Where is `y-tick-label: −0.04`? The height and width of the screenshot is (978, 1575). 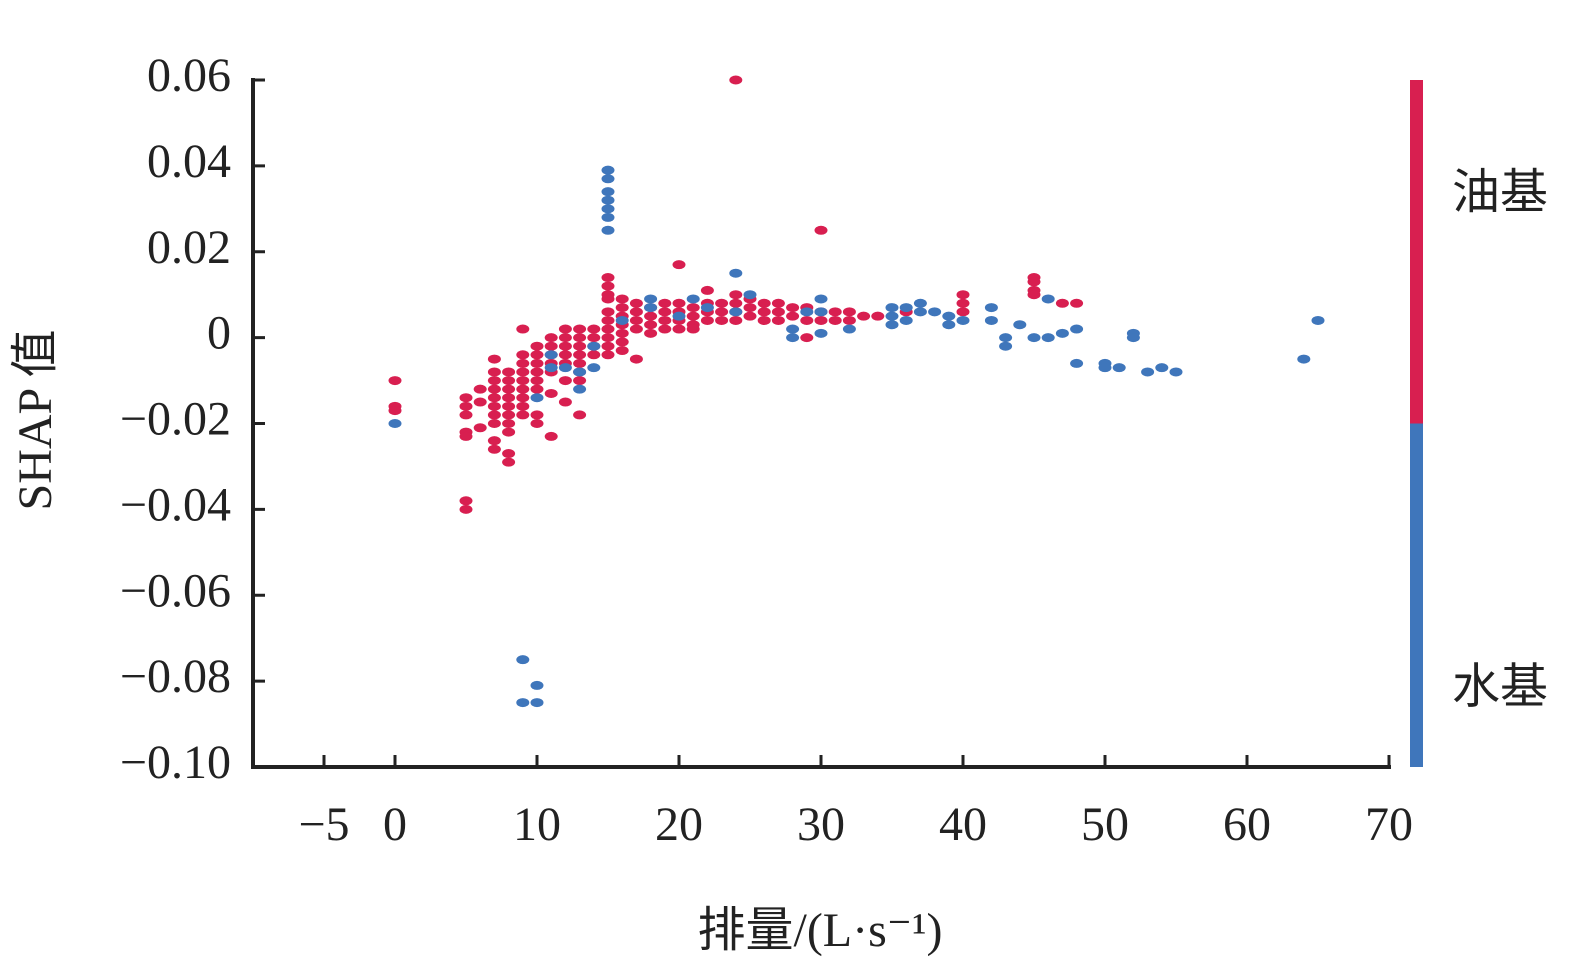
y-tick-label: −0.04 is located at coordinates (175, 504).